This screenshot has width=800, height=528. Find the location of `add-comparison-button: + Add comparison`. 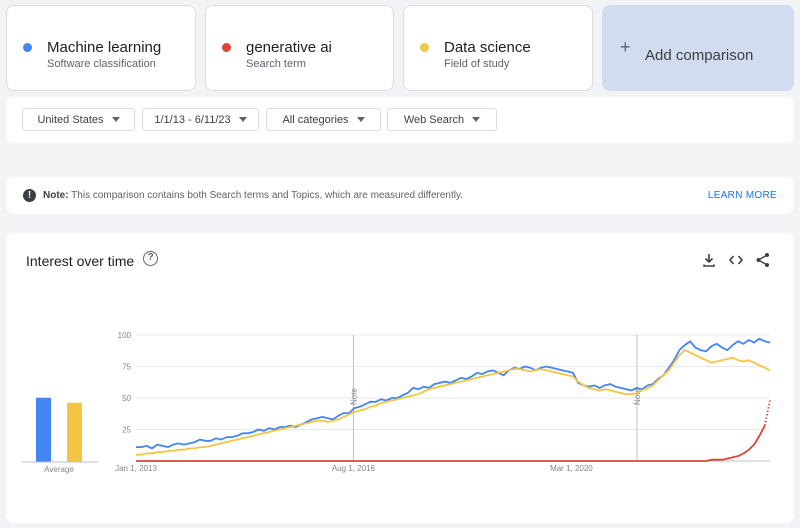

add-comparison-button: + Add comparison is located at coordinates (698, 48).